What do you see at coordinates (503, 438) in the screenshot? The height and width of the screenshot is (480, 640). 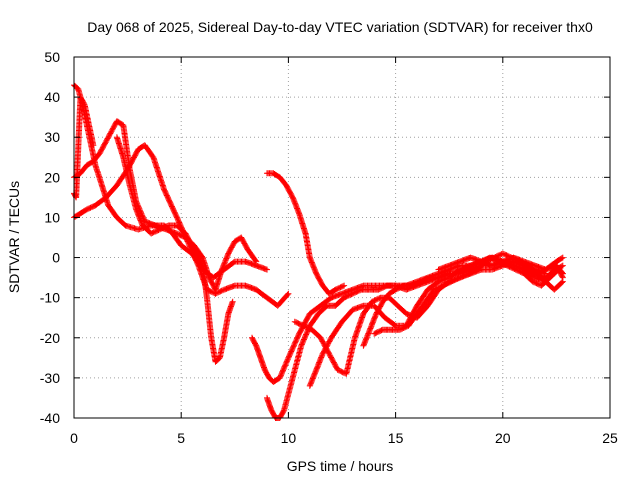 I see `x-tick-label: 20` at bounding box center [503, 438].